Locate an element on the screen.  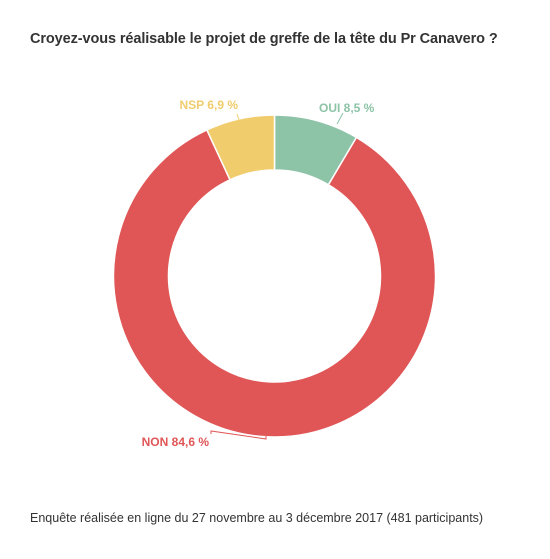
slice-nsp is located at coordinates (240, 147).